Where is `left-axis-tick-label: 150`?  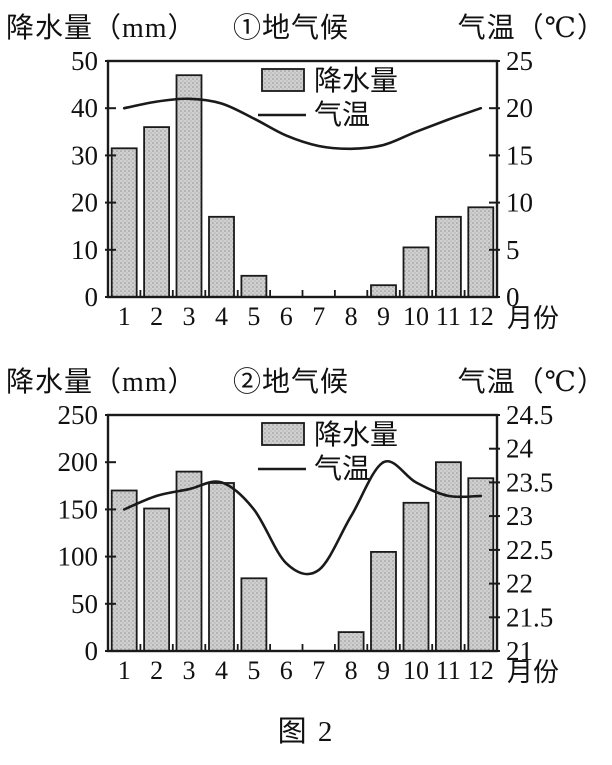 left-axis-tick-label: 150 is located at coordinates (78, 509).